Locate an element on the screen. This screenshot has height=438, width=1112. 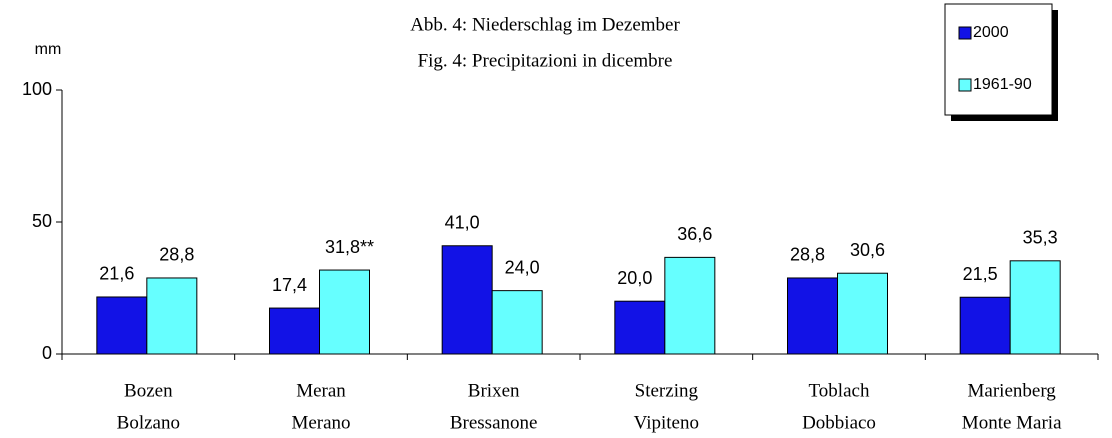
value-label: 17,4 is located at coordinates (289, 285).